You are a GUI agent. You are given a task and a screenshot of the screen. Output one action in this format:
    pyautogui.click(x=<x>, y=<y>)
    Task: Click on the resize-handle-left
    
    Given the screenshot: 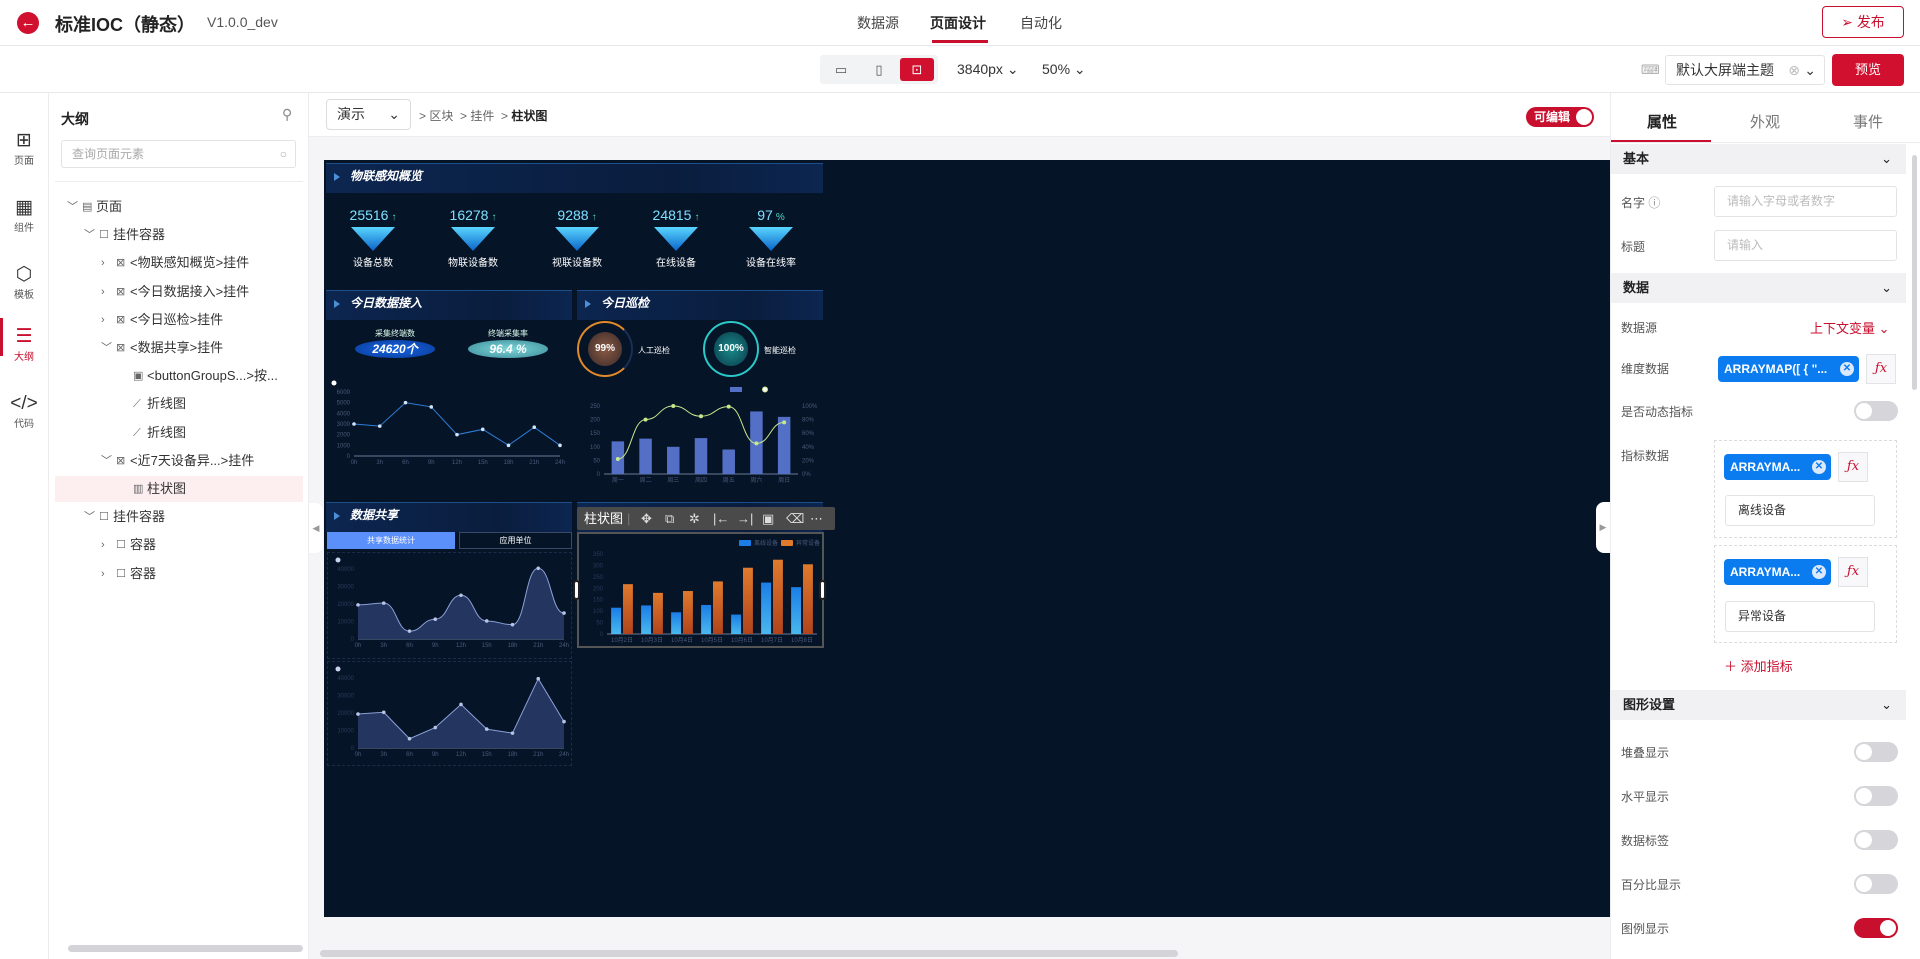 What is the action you would take?
    pyautogui.click(x=576, y=590)
    